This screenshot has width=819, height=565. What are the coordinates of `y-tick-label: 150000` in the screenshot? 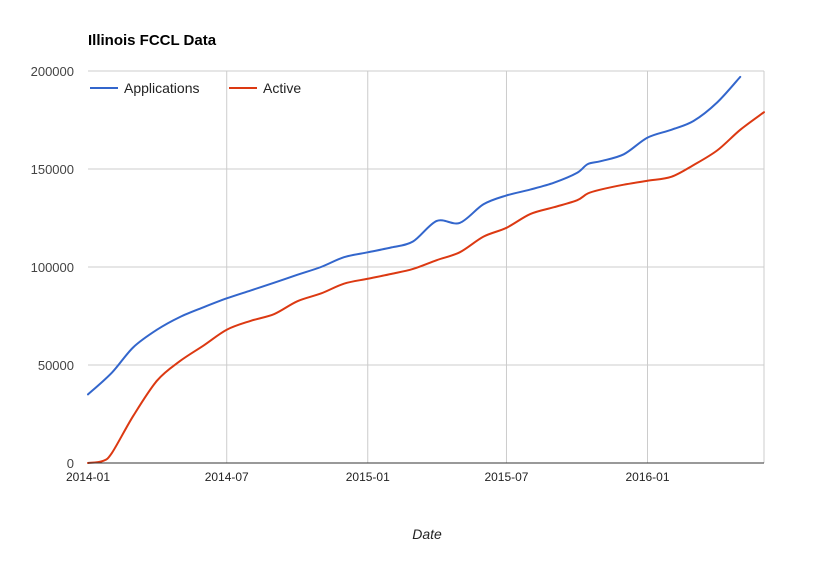 It's located at (52, 169).